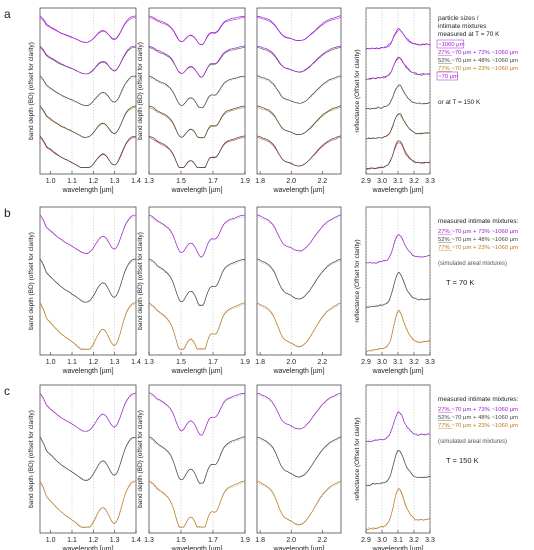 This screenshot has height=550, width=534. Describe the element at coordinates (213, 540) in the screenshot. I see `x-tick-label: 1.7` at that location.